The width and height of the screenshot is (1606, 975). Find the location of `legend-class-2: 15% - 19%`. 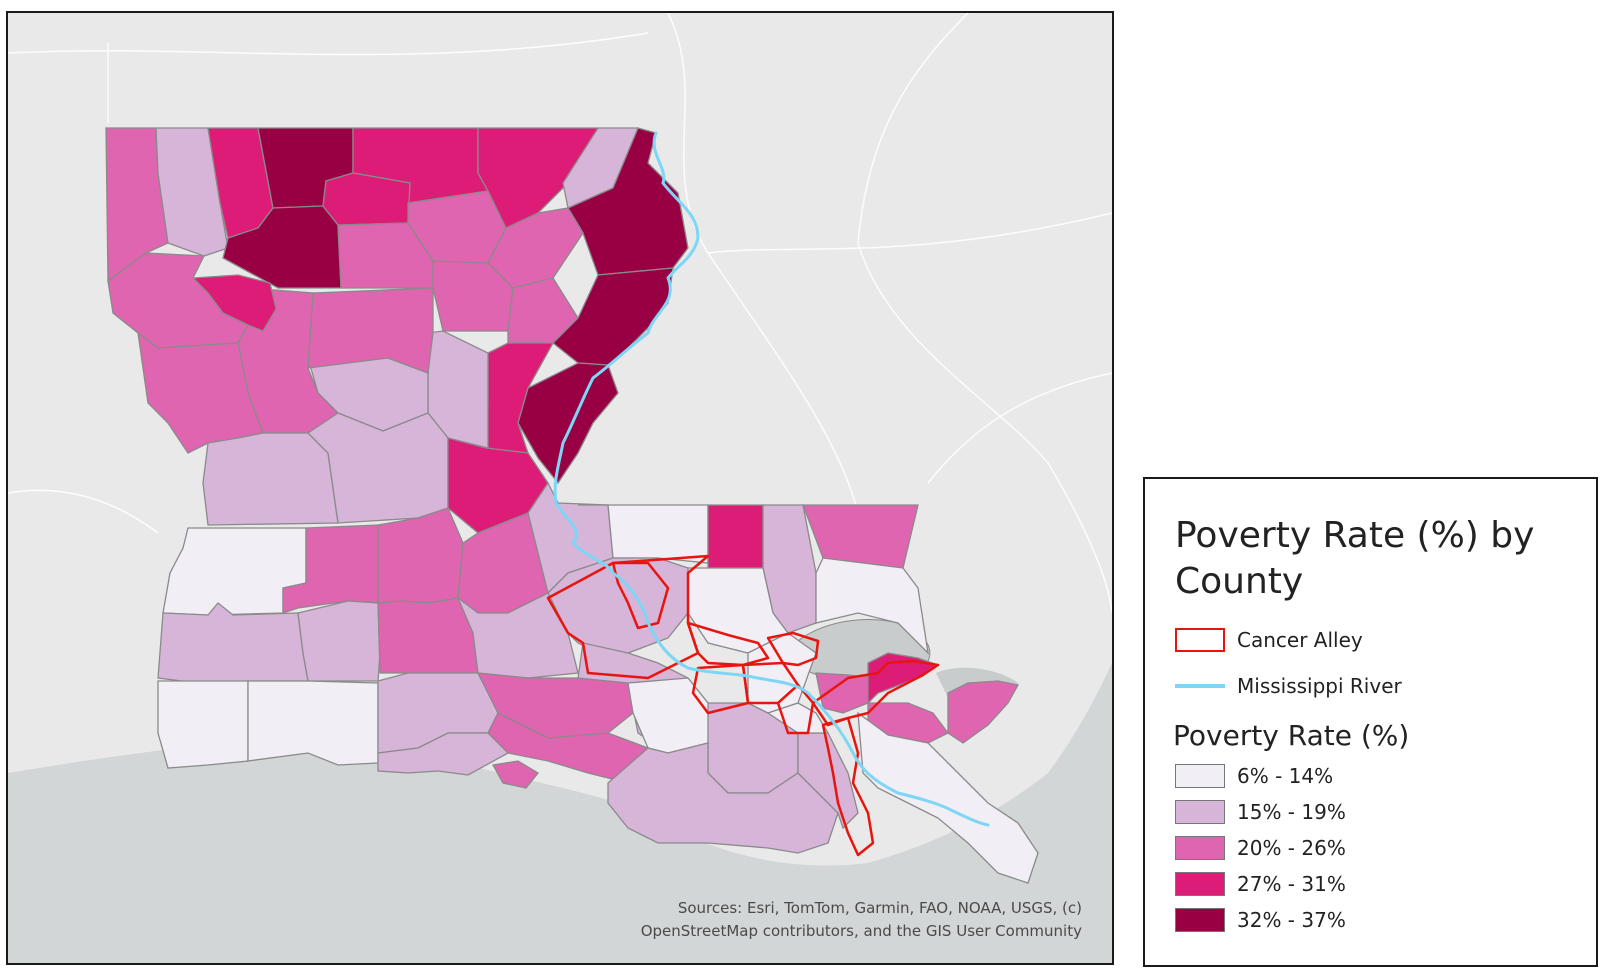

legend-class-2: 15% - 19% is located at coordinates (1260, 812).